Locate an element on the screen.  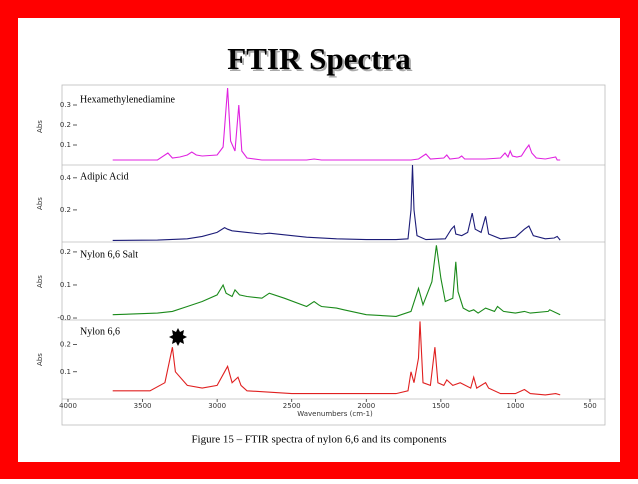
x-tick-label: 2000 is located at coordinates (366, 406).